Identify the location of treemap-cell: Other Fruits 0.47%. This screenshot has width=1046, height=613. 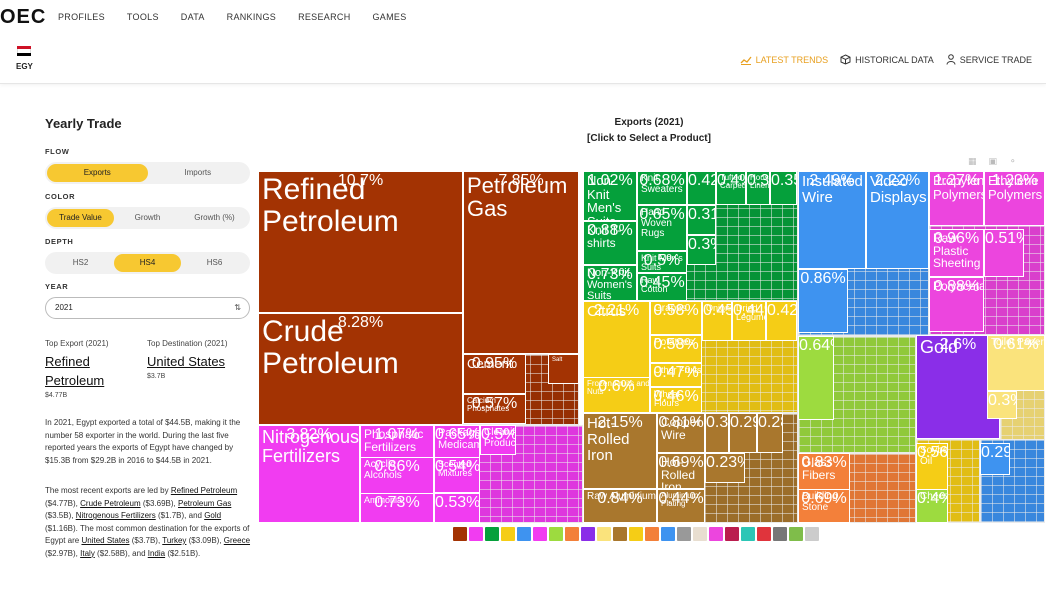
(676, 375).